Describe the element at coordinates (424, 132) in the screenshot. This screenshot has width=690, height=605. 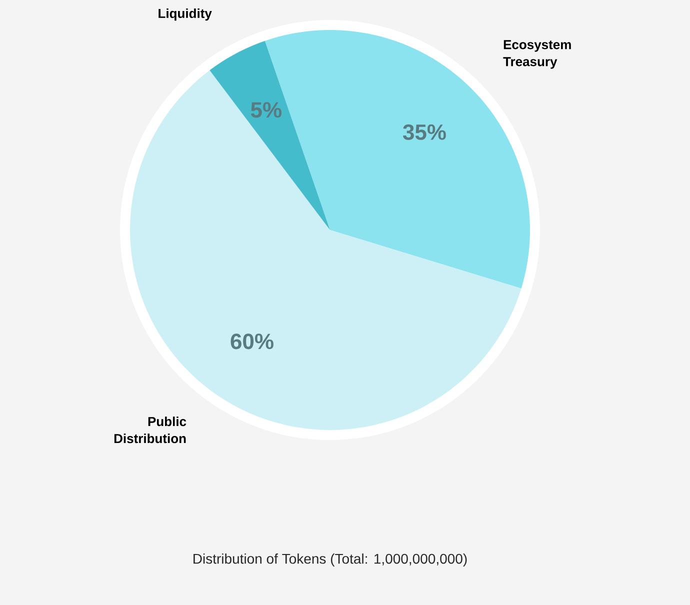
I see `data-label: 35%` at that location.